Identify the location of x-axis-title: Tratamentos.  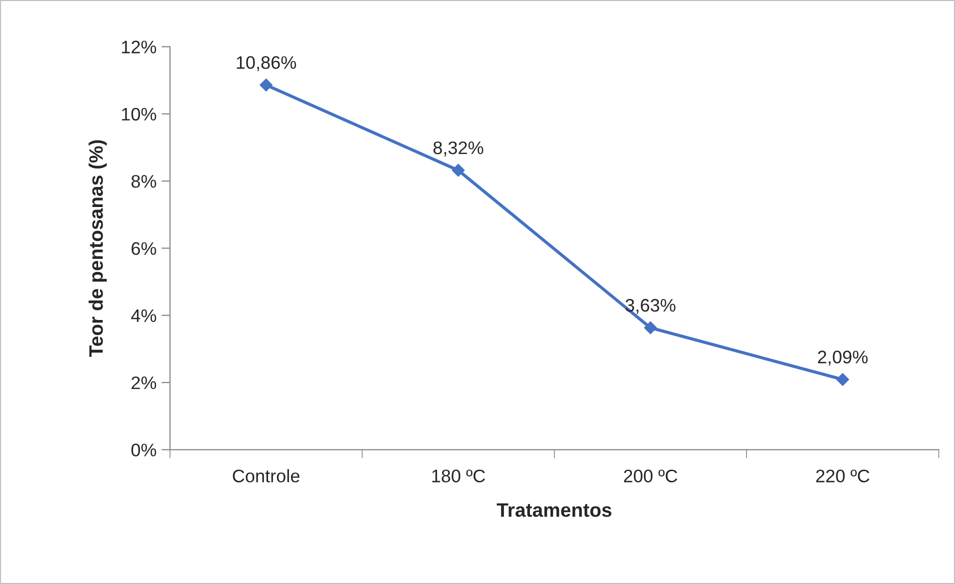
(554, 510).